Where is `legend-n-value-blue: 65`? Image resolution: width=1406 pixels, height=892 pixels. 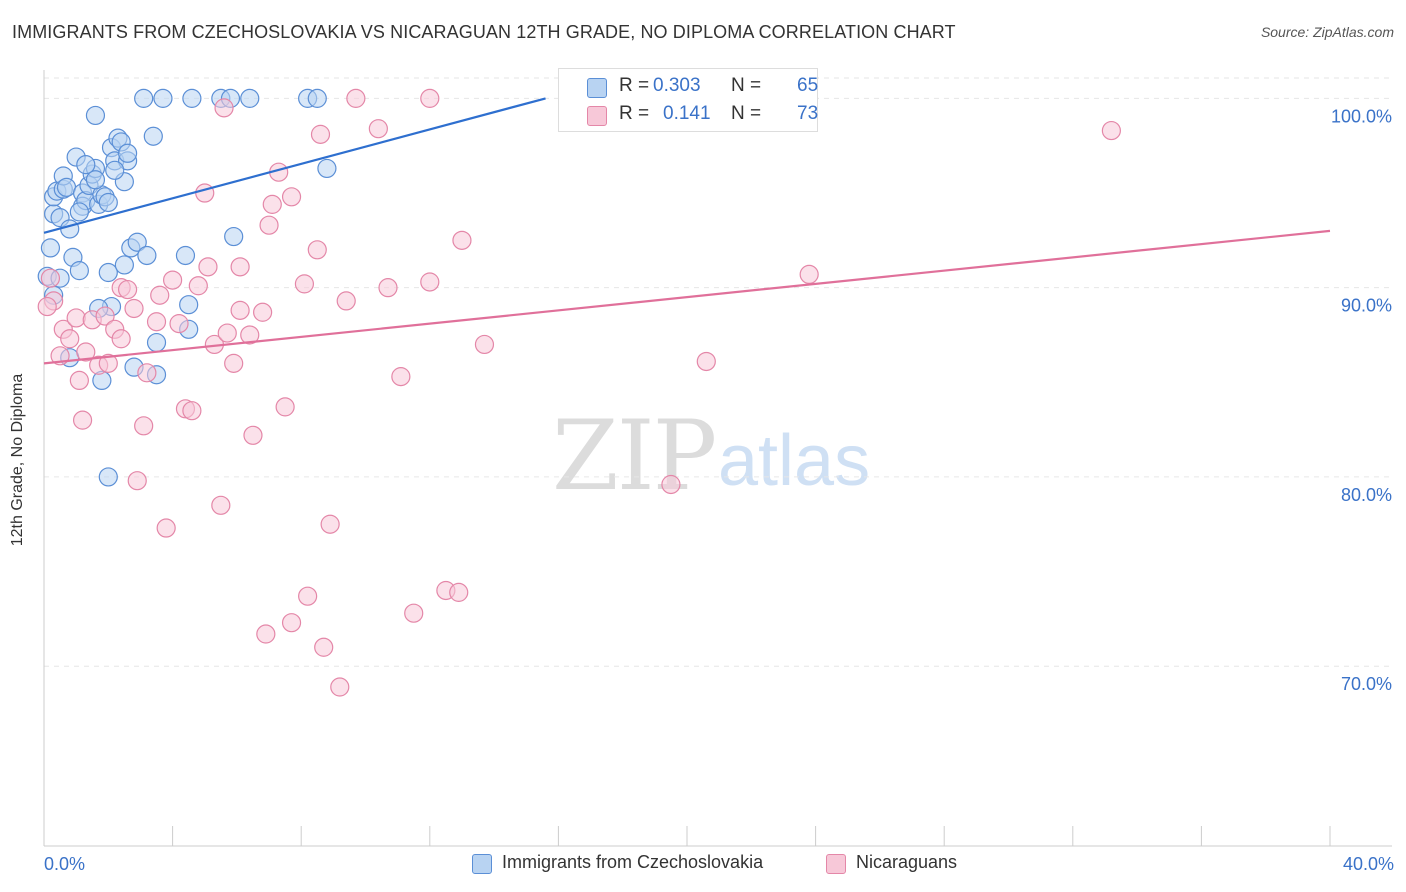
legend-n-value-blue: 65 is located at coordinates (808, 85).